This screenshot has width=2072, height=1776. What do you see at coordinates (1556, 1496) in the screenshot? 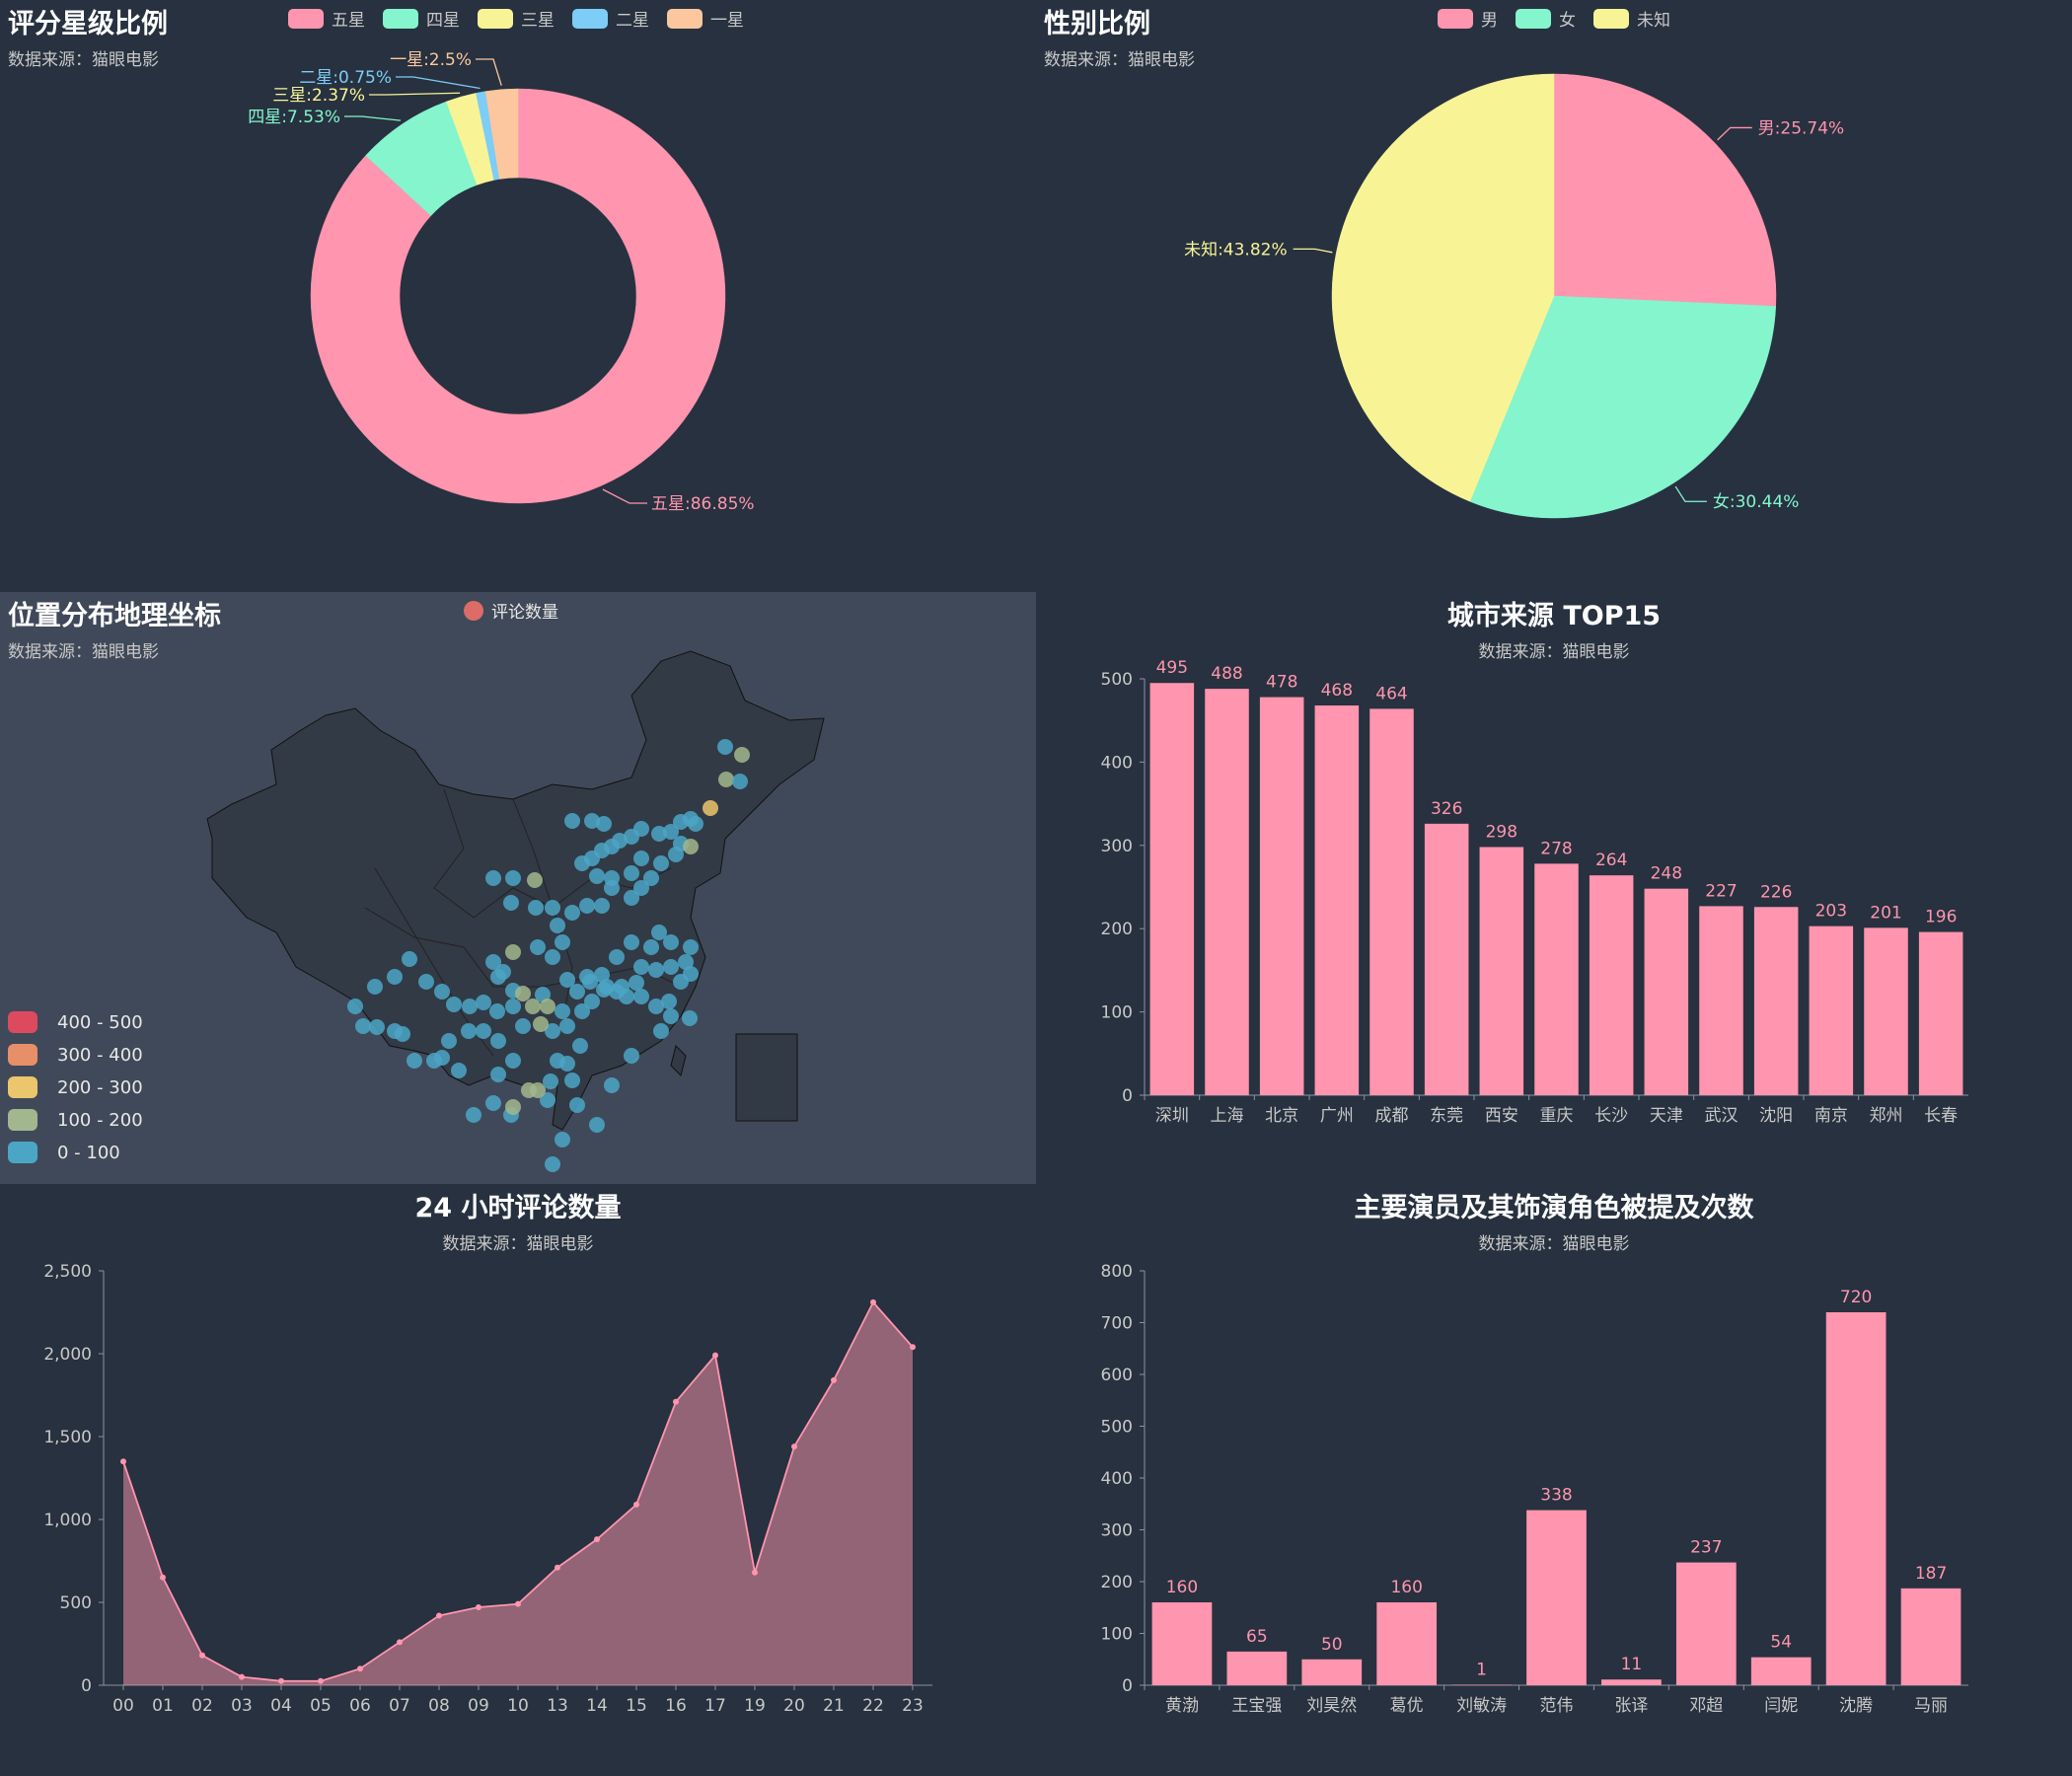
I see `actors-value-label: 338` at bounding box center [1556, 1496].